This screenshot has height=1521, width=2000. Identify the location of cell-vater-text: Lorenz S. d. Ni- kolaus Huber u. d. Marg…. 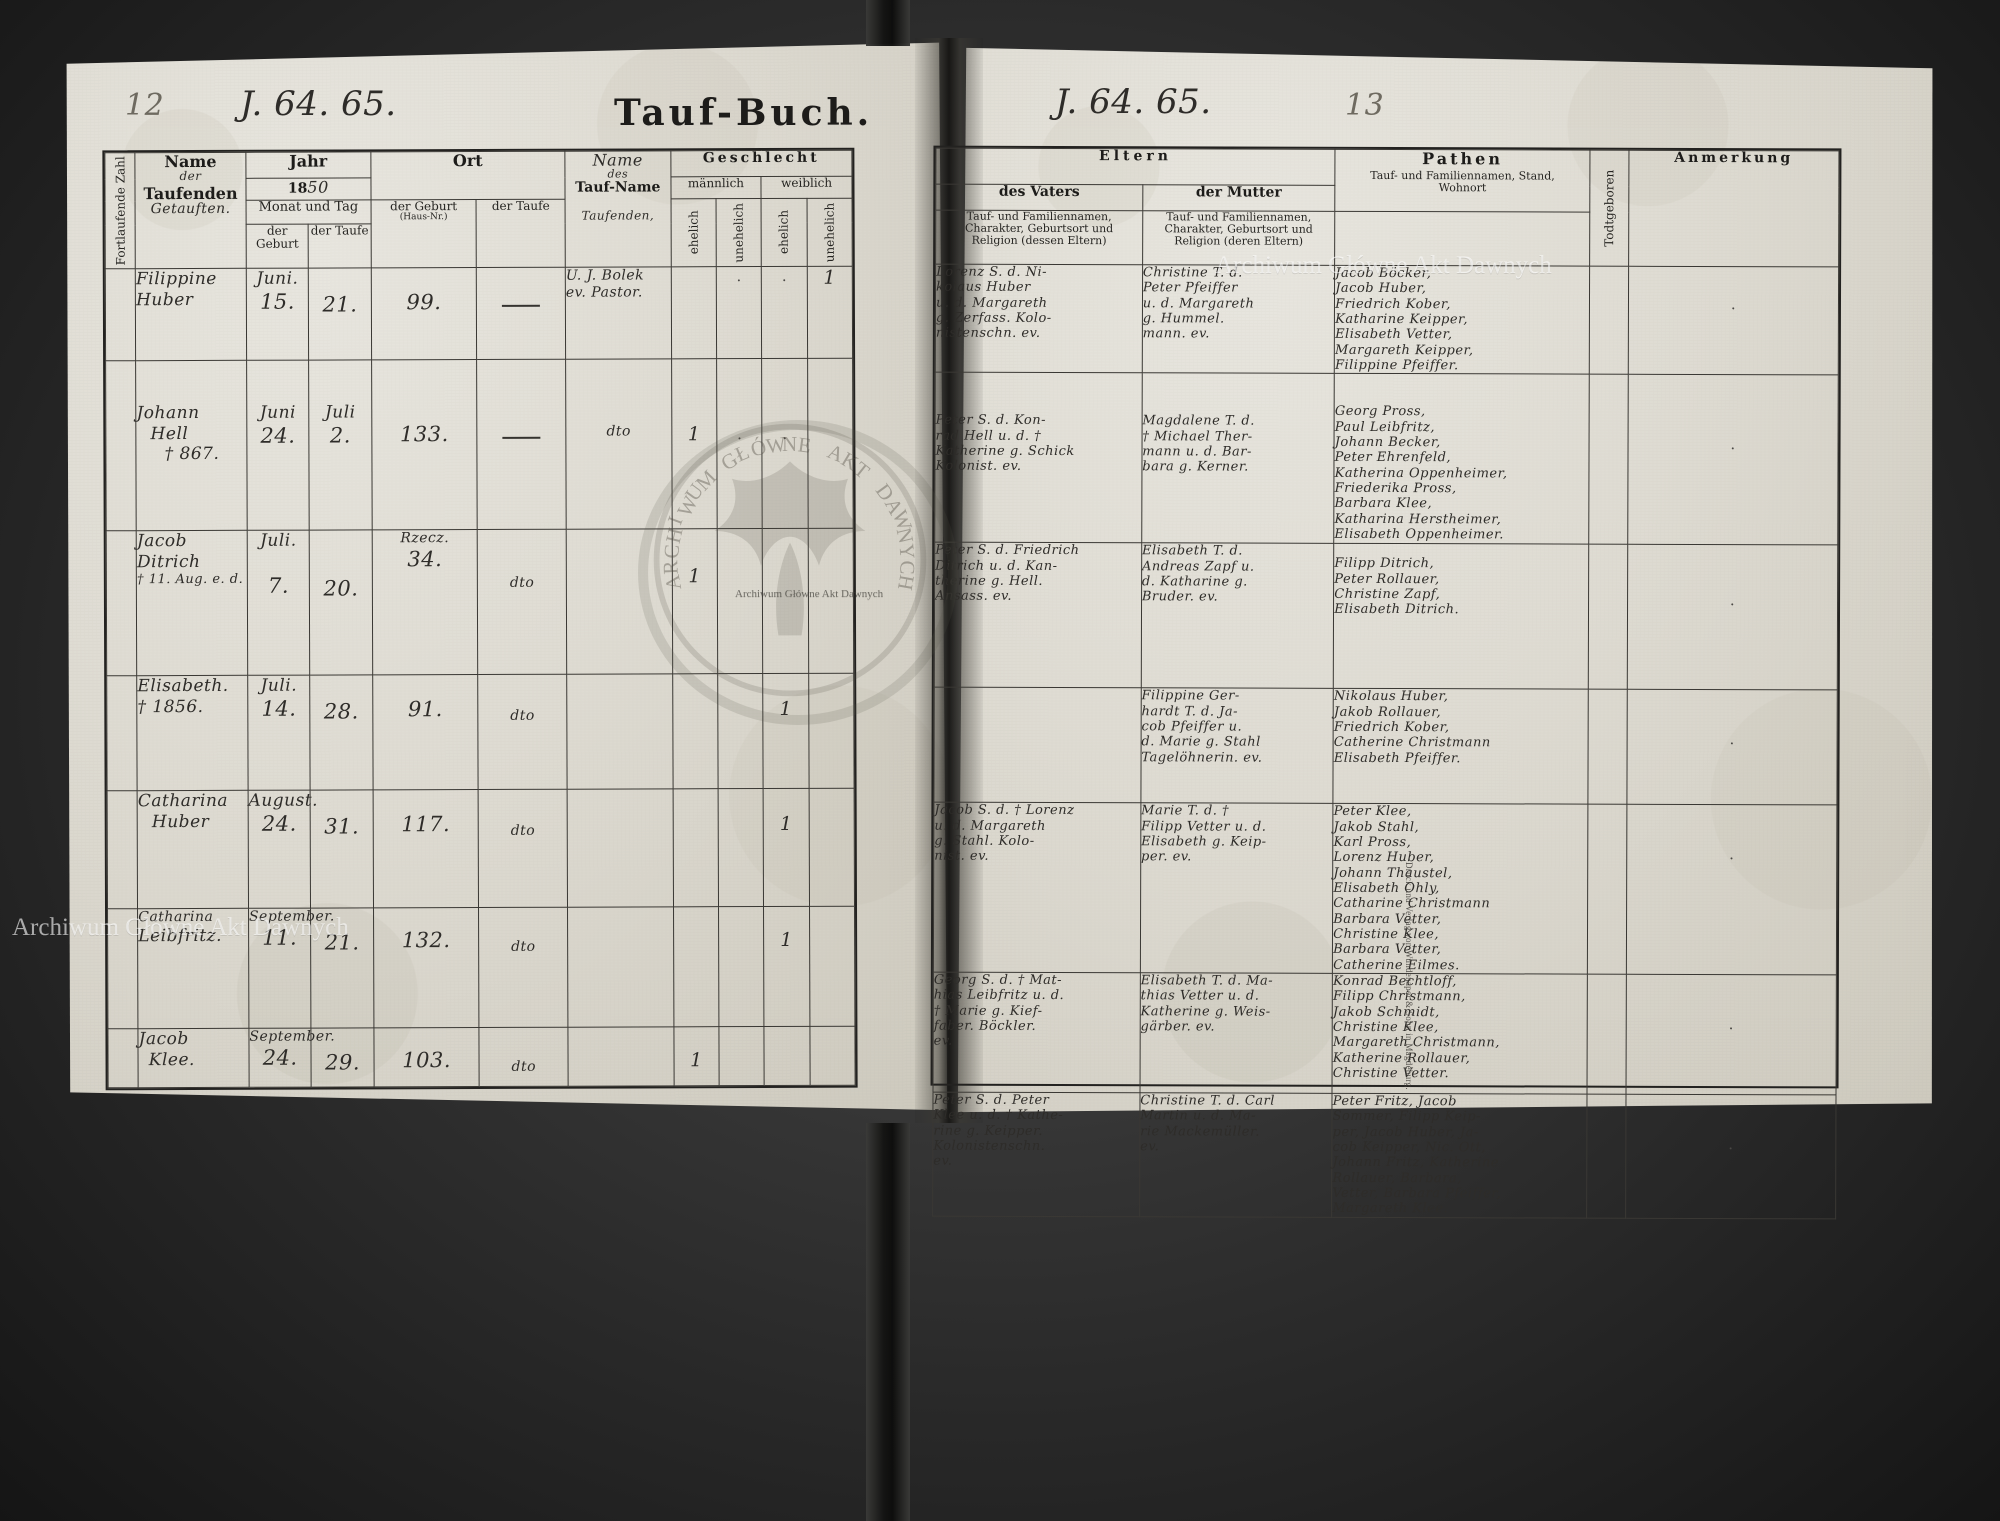
(993, 303).